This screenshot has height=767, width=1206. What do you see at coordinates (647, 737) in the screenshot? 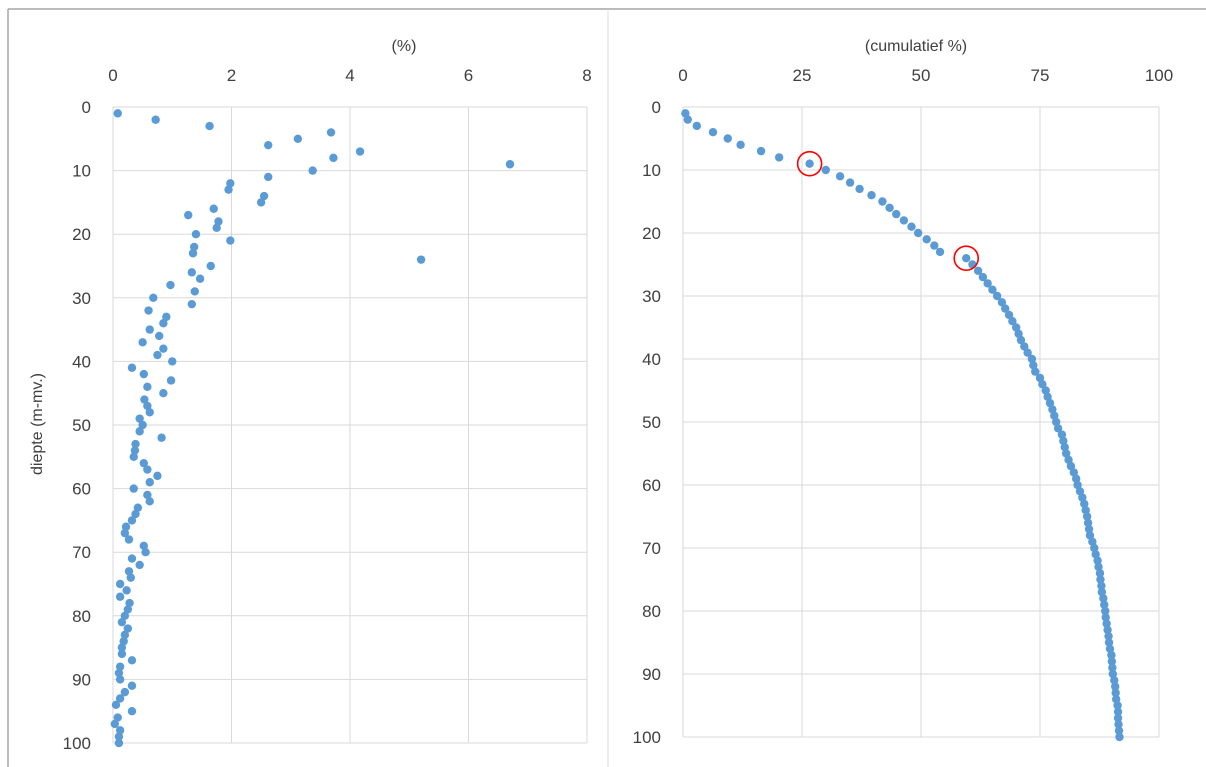
I see `y-tick-label-cum-10: 100` at bounding box center [647, 737].